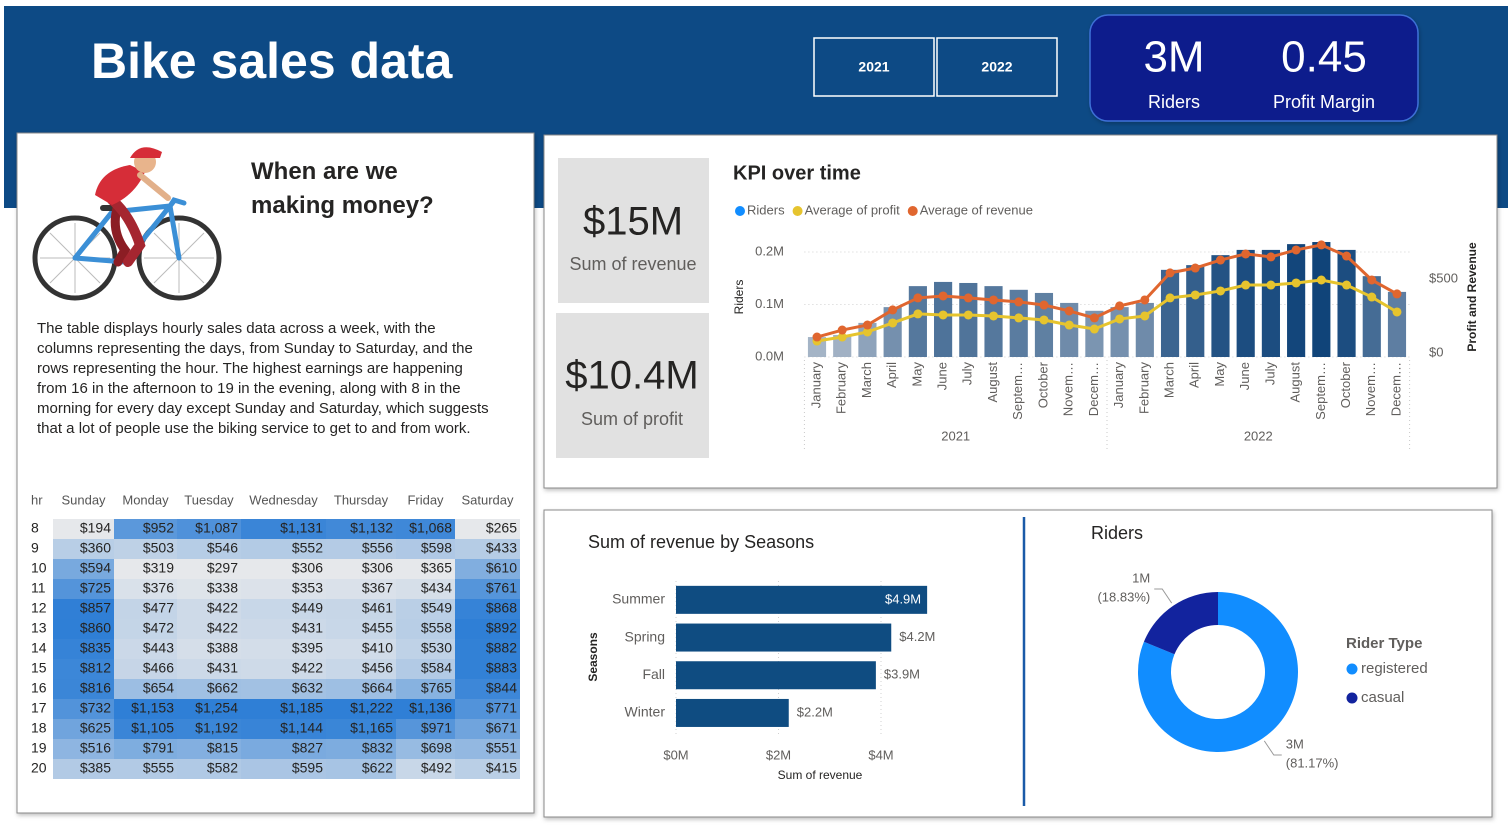 This screenshot has height=825, width=1511. I want to click on table-hour: 11, so click(38, 588).